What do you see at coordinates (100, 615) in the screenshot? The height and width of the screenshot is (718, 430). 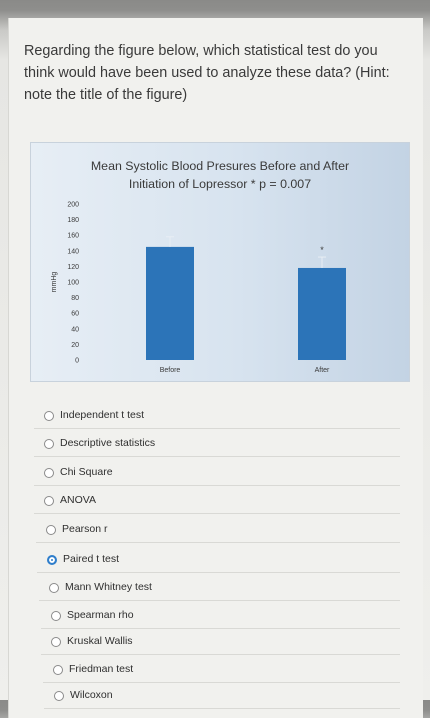 I see `option-label: Spearman rho` at bounding box center [100, 615].